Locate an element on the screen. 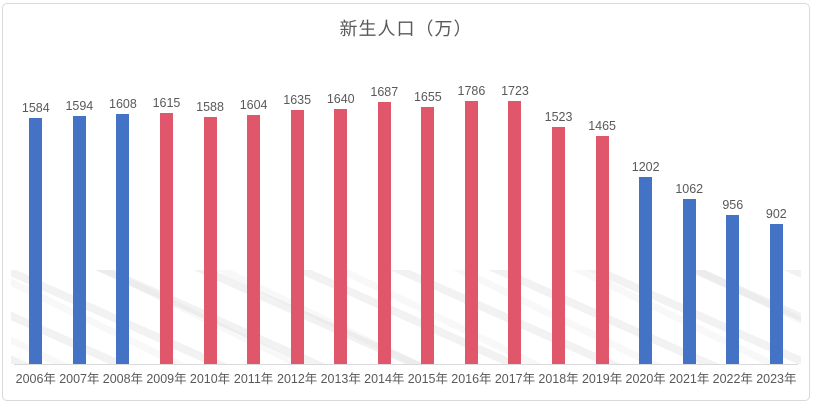  x-tick-label: 2016年 is located at coordinates (471, 379).